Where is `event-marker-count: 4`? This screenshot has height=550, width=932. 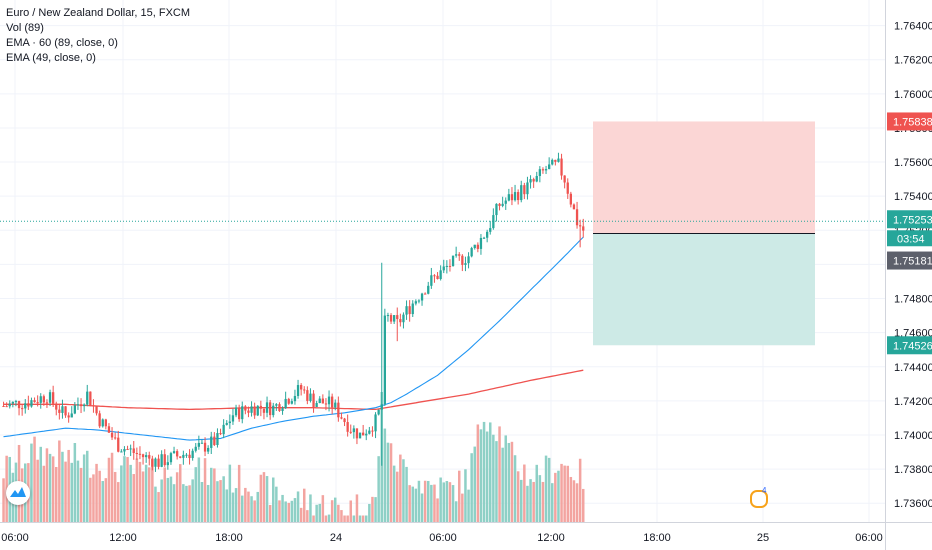
event-marker-count: 4 is located at coordinates (764, 490).